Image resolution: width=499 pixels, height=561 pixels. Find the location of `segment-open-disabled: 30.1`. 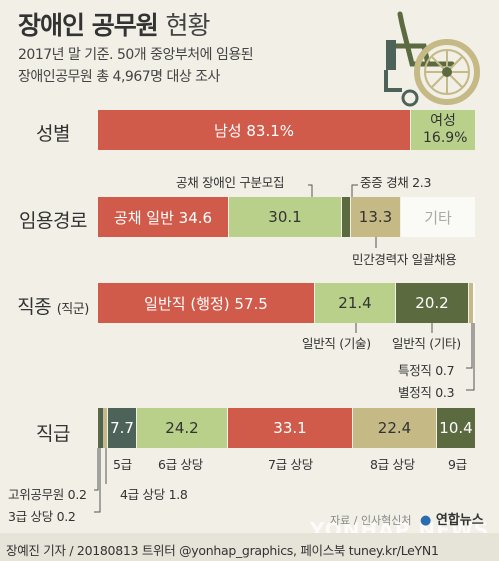

segment-open-disabled: 30.1 is located at coordinates (285, 217).